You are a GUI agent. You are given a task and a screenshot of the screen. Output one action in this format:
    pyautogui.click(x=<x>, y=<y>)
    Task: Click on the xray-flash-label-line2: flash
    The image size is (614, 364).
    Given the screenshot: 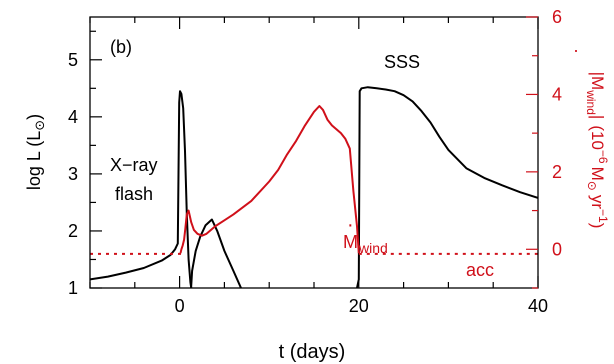 What is the action you would take?
    pyautogui.click(x=134, y=194)
    